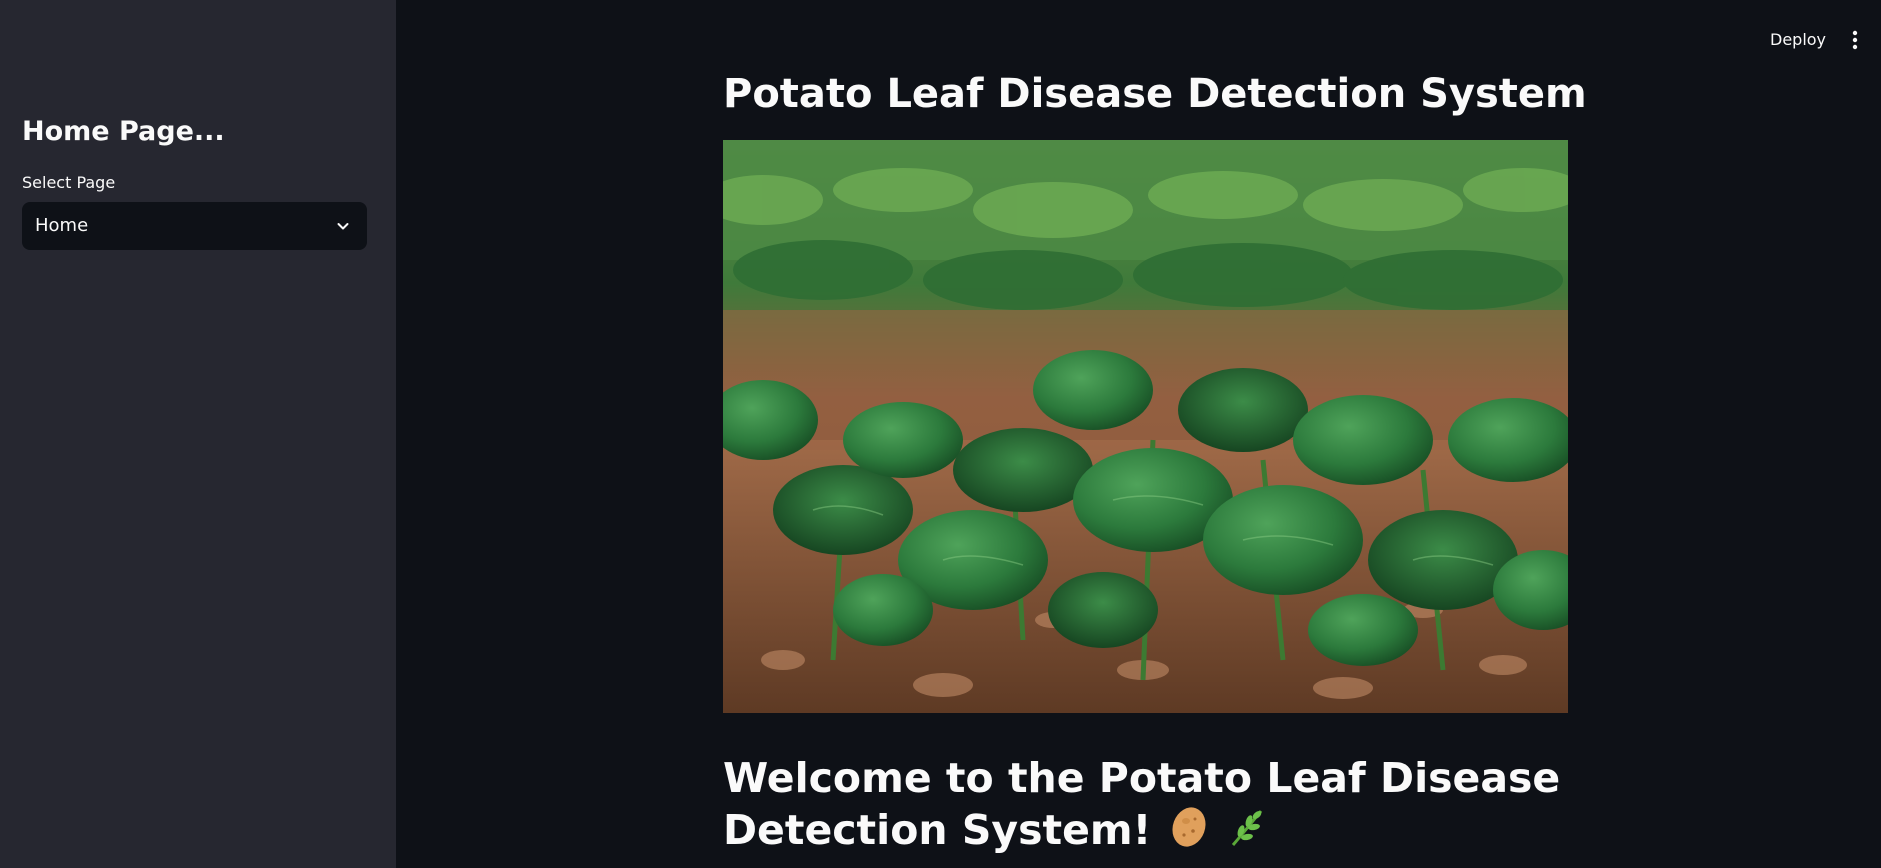  Describe the element at coordinates (1155, 94) in the screenshot. I see `page-title: Potato Leaf Disease Detection System` at that location.